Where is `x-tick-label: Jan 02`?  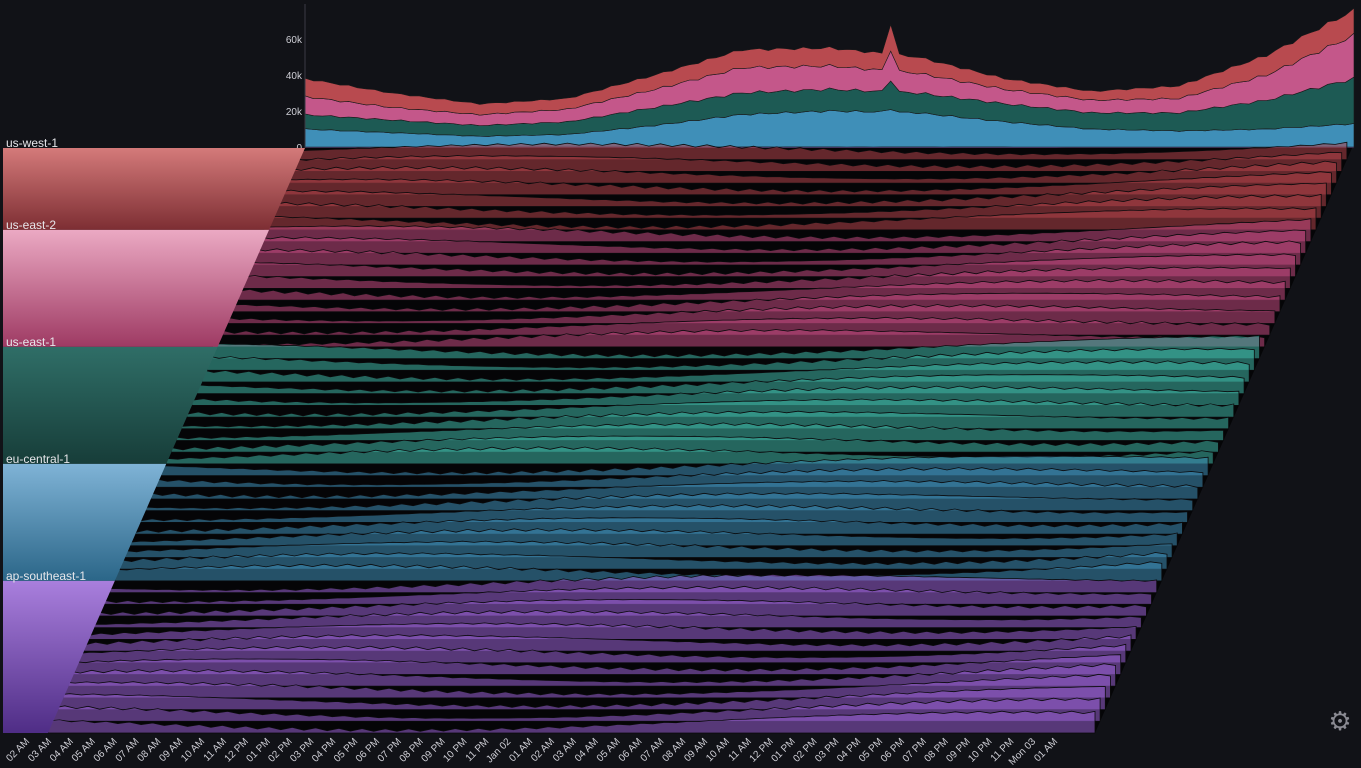 x-tick-label: Jan 02 is located at coordinates (498, 750).